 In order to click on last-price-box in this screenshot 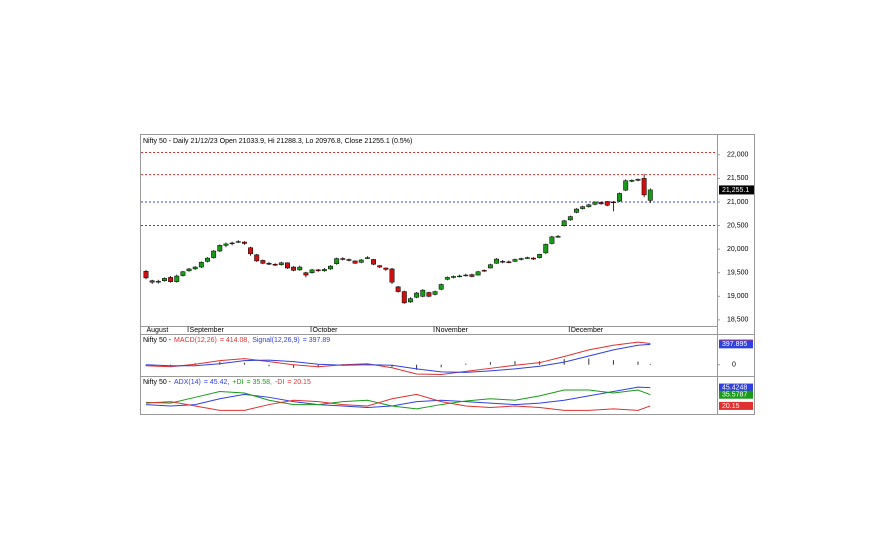, I will do `click(736, 190)`.